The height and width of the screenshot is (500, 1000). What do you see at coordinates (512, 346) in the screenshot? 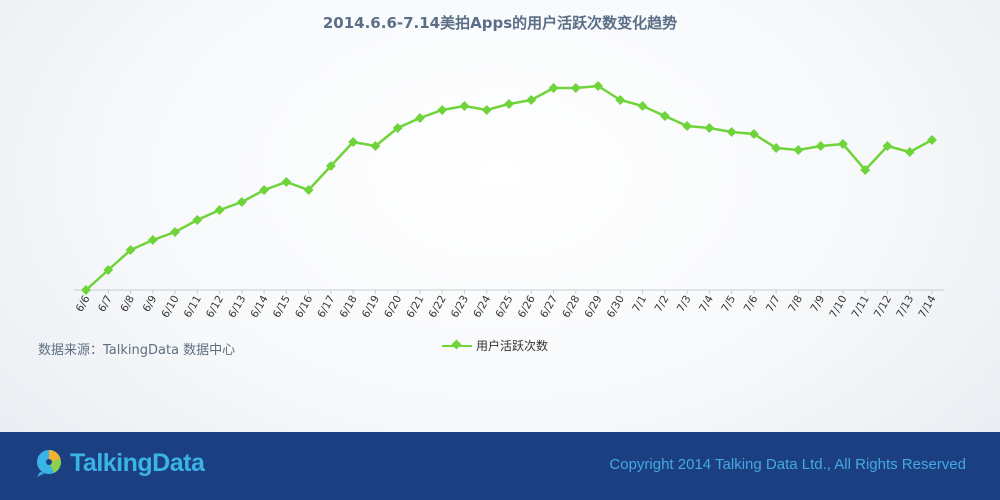
I see `legend-label: 用户活跃次数` at bounding box center [512, 346].